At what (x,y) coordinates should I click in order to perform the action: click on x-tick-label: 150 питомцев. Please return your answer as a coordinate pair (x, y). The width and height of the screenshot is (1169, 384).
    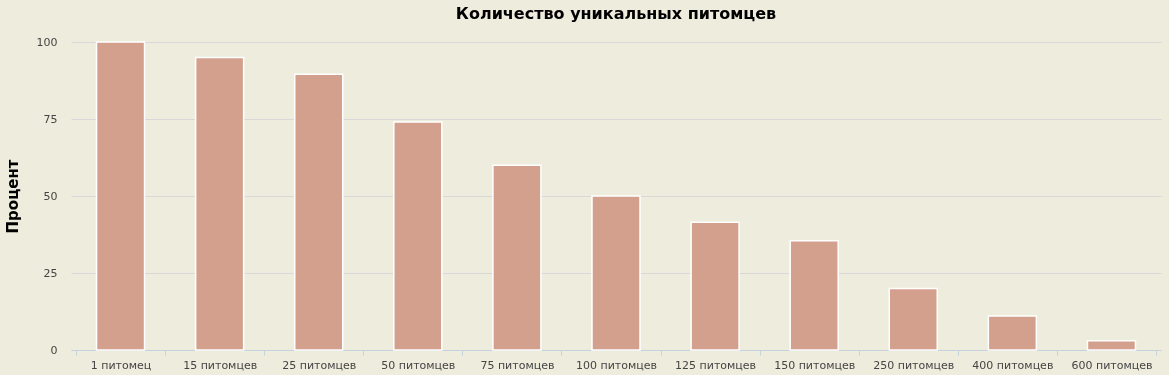
    Looking at the image, I should click on (815, 365).